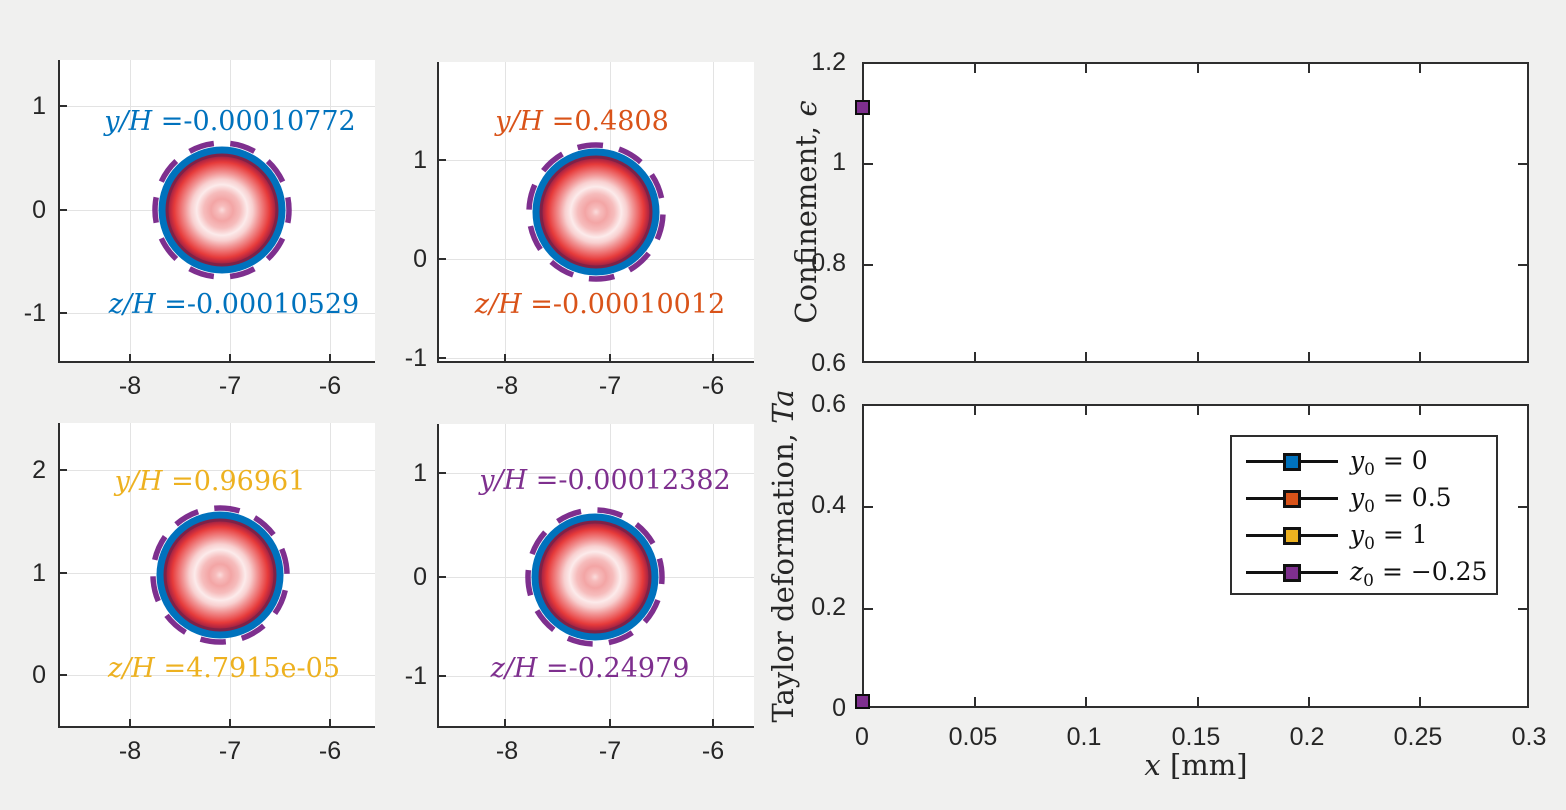  What do you see at coordinates (1364, 461) in the screenshot?
I see `legend-entry: y0 = 0` at bounding box center [1364, 461].